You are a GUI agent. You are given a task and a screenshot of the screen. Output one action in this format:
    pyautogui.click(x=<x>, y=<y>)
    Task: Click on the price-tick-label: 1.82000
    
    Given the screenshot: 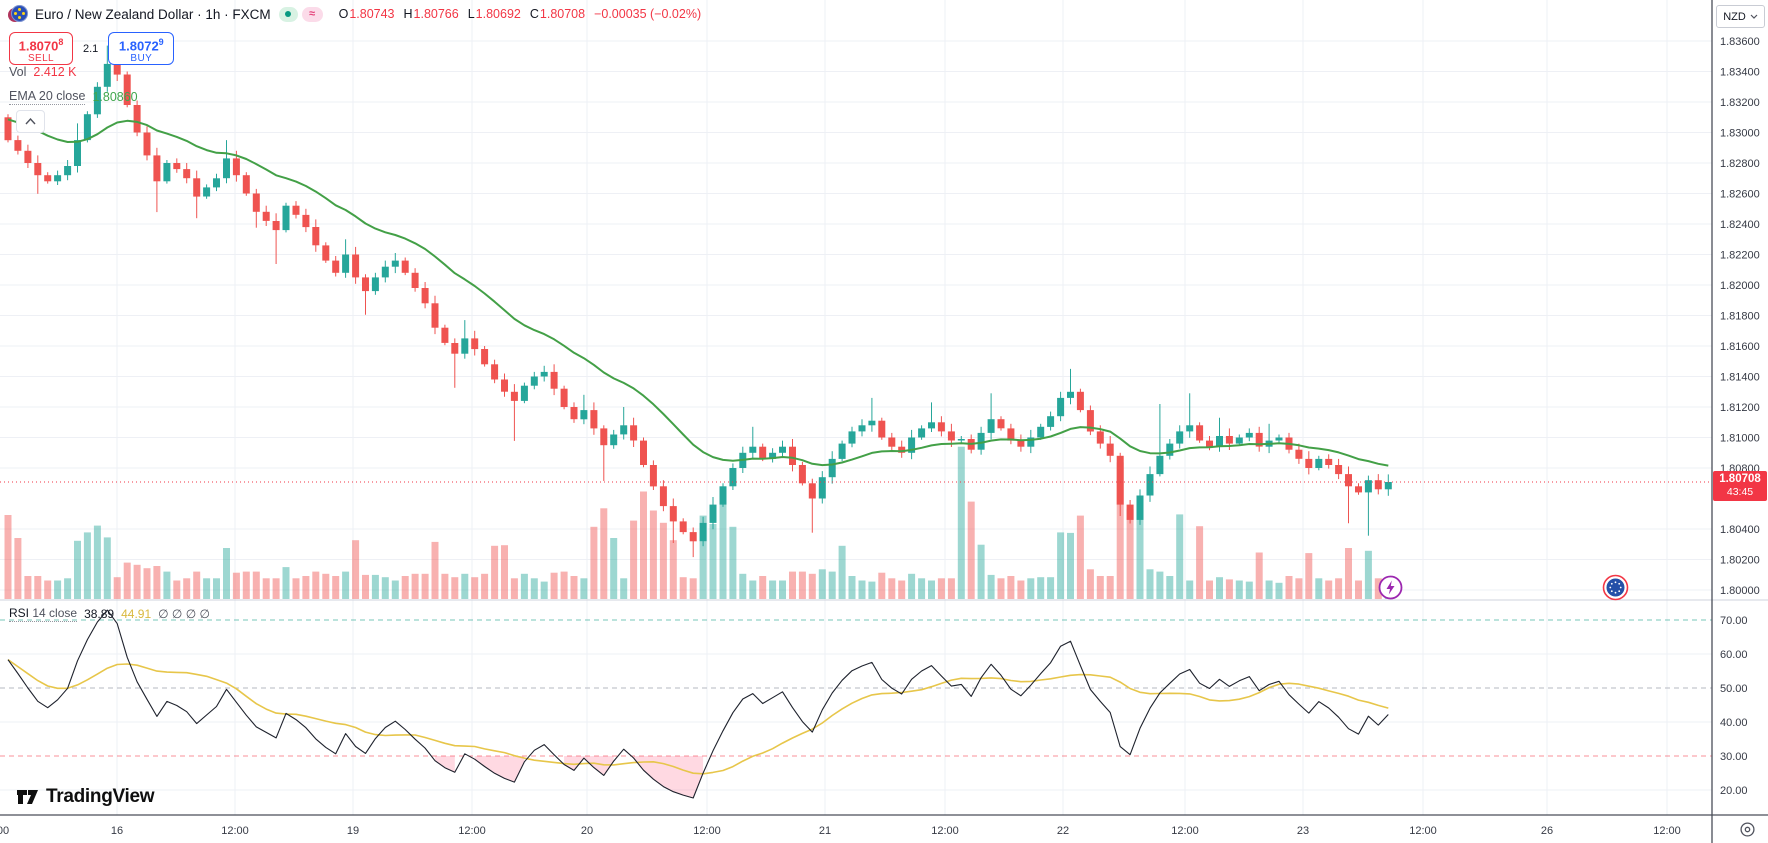 What is the action you would take?
    pyautogui.click(x=1740, y=286)
    